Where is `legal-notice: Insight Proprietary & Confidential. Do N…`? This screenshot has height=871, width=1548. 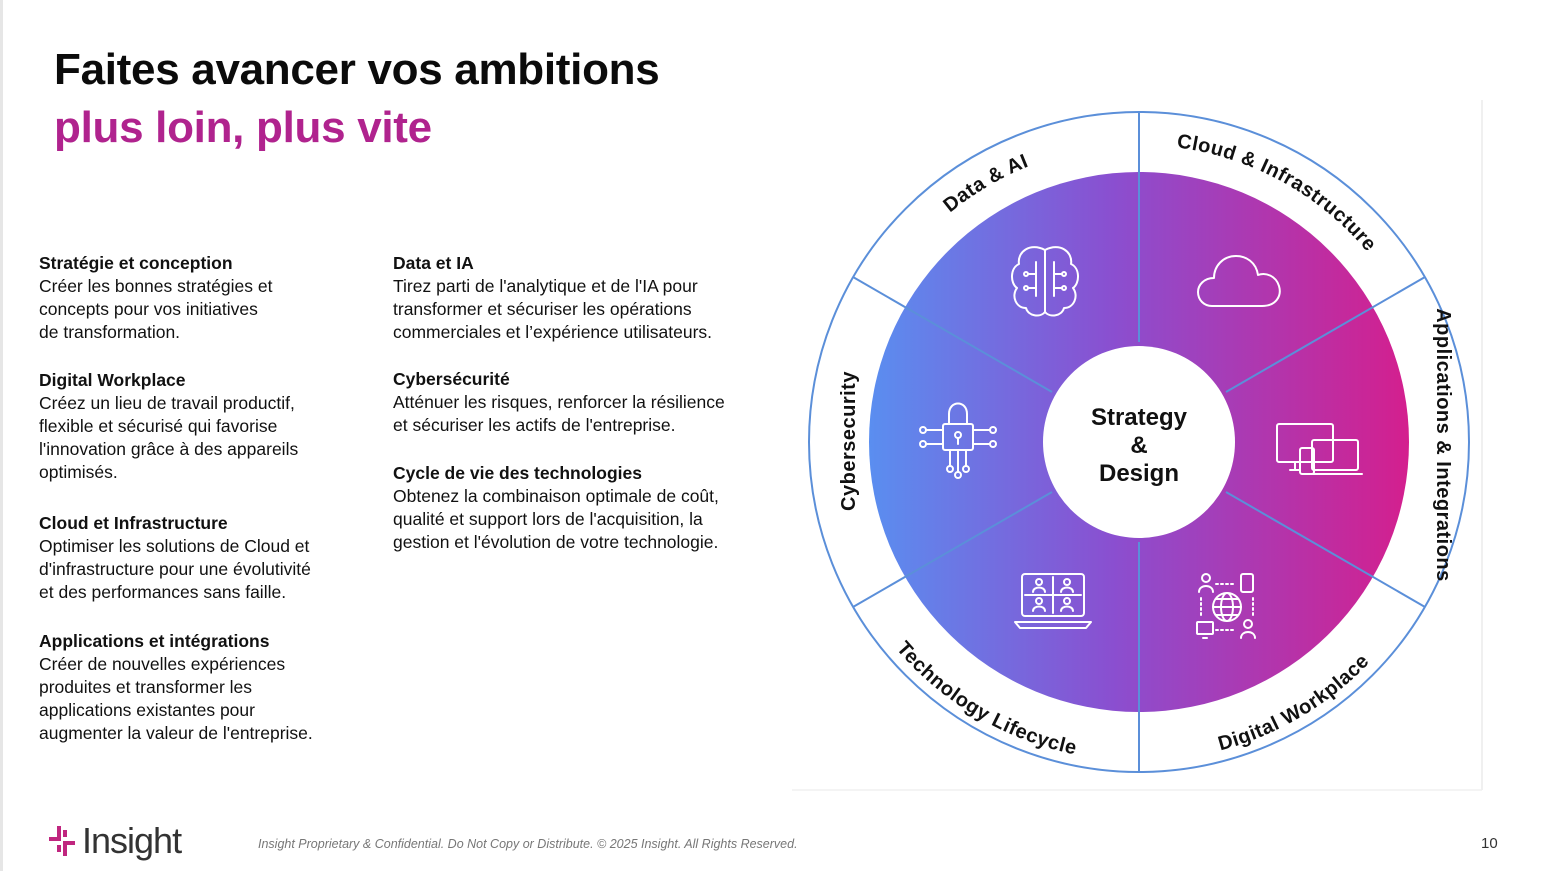
legal-notice: Insight Proprietary & Confidential. Do N… is located at coordinates (528, 844).